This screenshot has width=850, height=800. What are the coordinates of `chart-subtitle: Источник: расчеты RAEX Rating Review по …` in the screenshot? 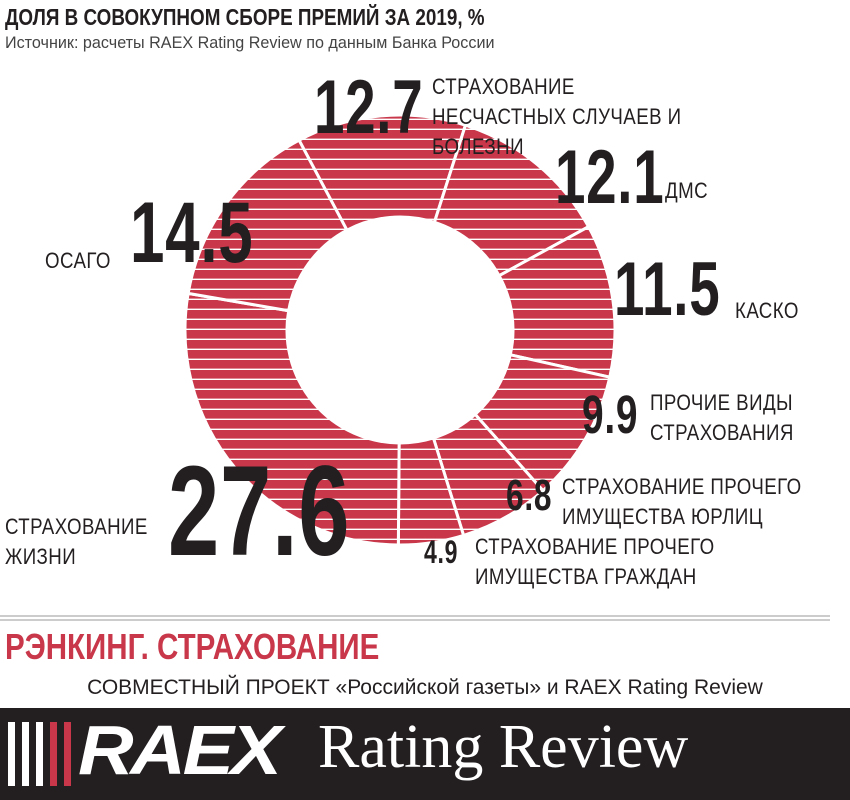 It's located at (250, 42).